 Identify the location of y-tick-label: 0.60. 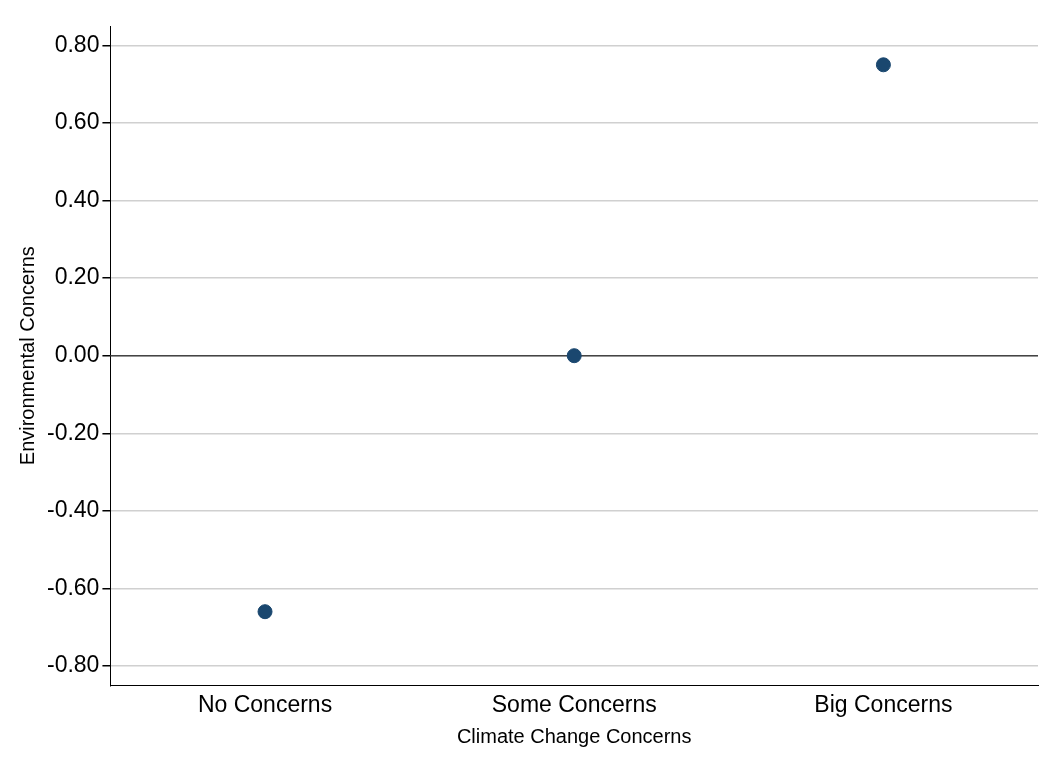
(77, 121).